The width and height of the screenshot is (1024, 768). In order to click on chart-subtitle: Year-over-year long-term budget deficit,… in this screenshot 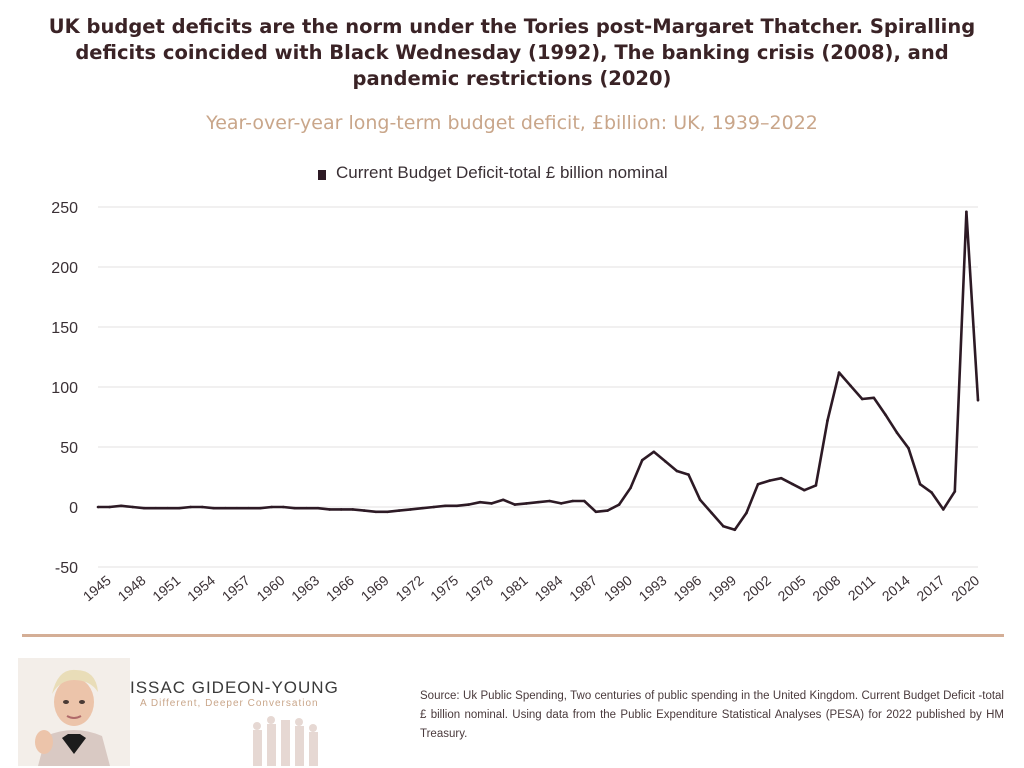, I will do `click(512, 123)`.